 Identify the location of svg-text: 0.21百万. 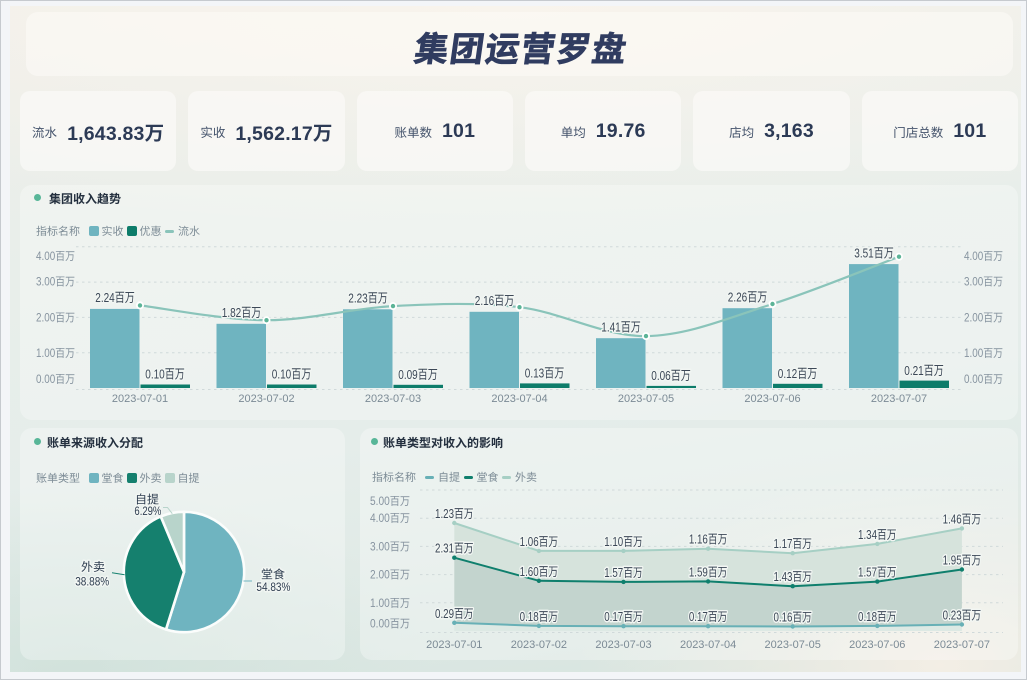
(924, 370).